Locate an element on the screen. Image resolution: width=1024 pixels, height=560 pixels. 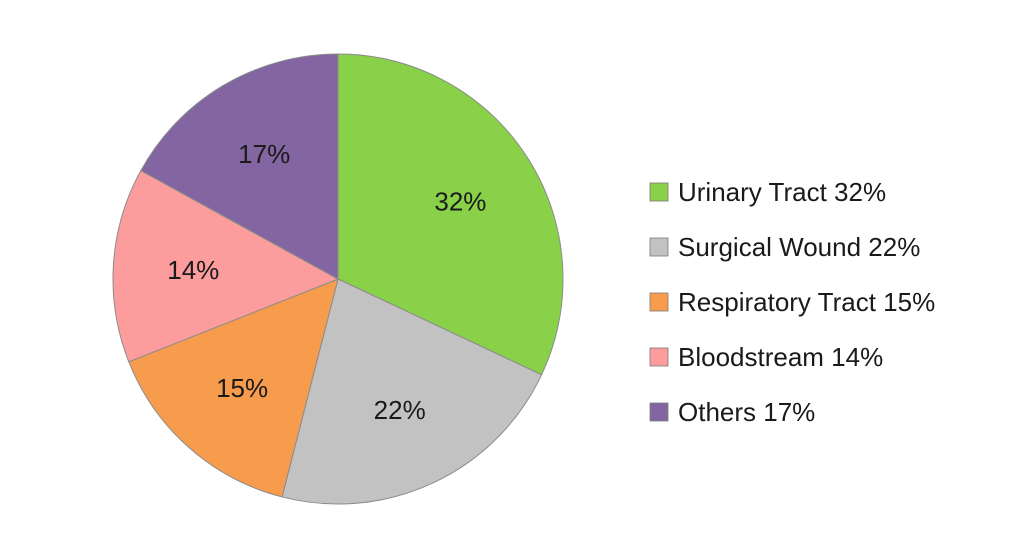
legend-item-urinary-tract: Urinary Tract 32% is located at coordinates (767, 192).